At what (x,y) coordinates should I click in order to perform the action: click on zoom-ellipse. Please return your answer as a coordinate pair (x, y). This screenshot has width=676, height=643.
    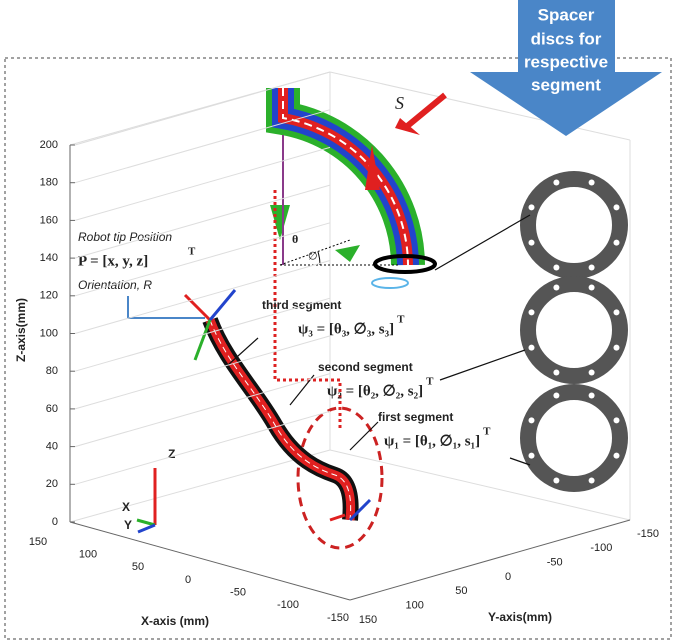
    Looking at the image, I should click on (340, 478).